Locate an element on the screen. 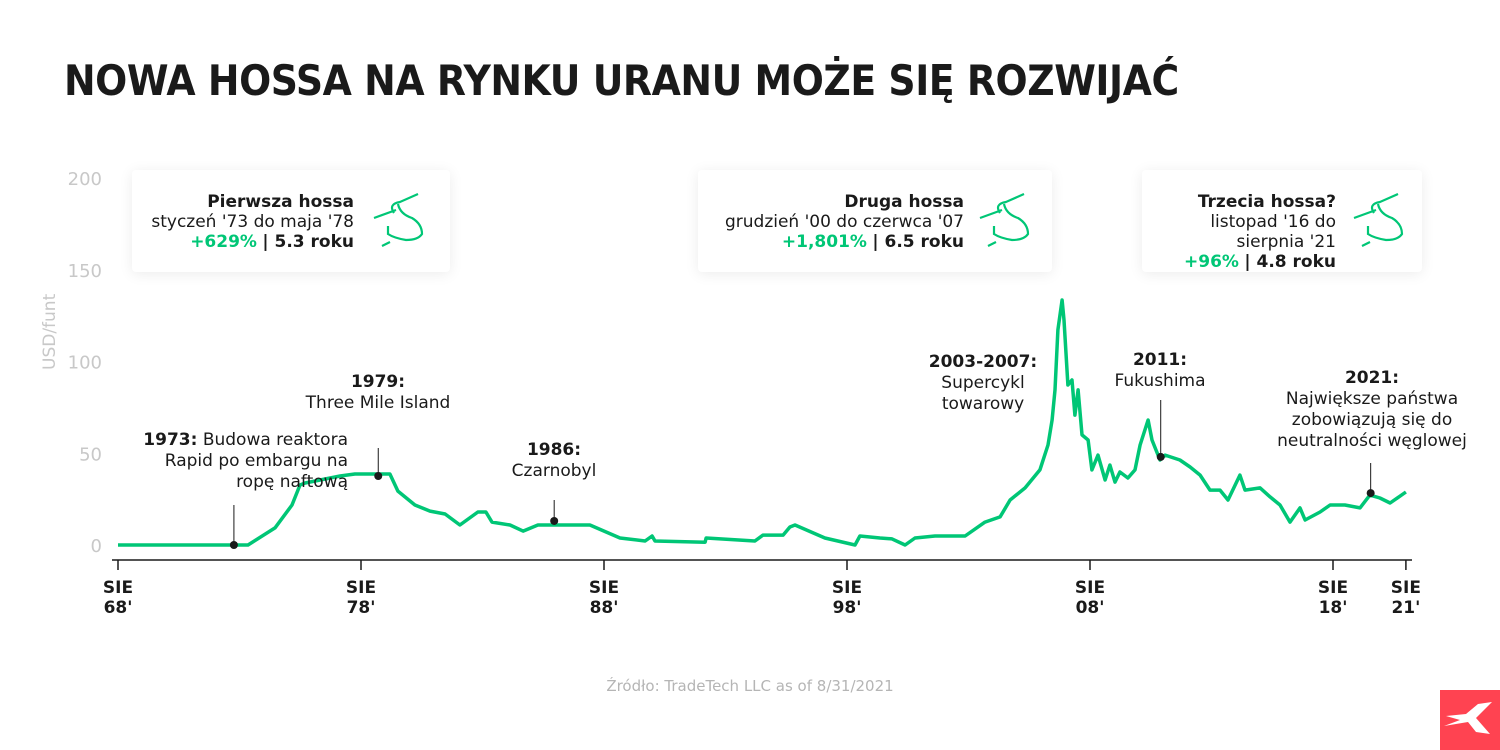  box-gain: +629% is located at coordinates (223, 242).